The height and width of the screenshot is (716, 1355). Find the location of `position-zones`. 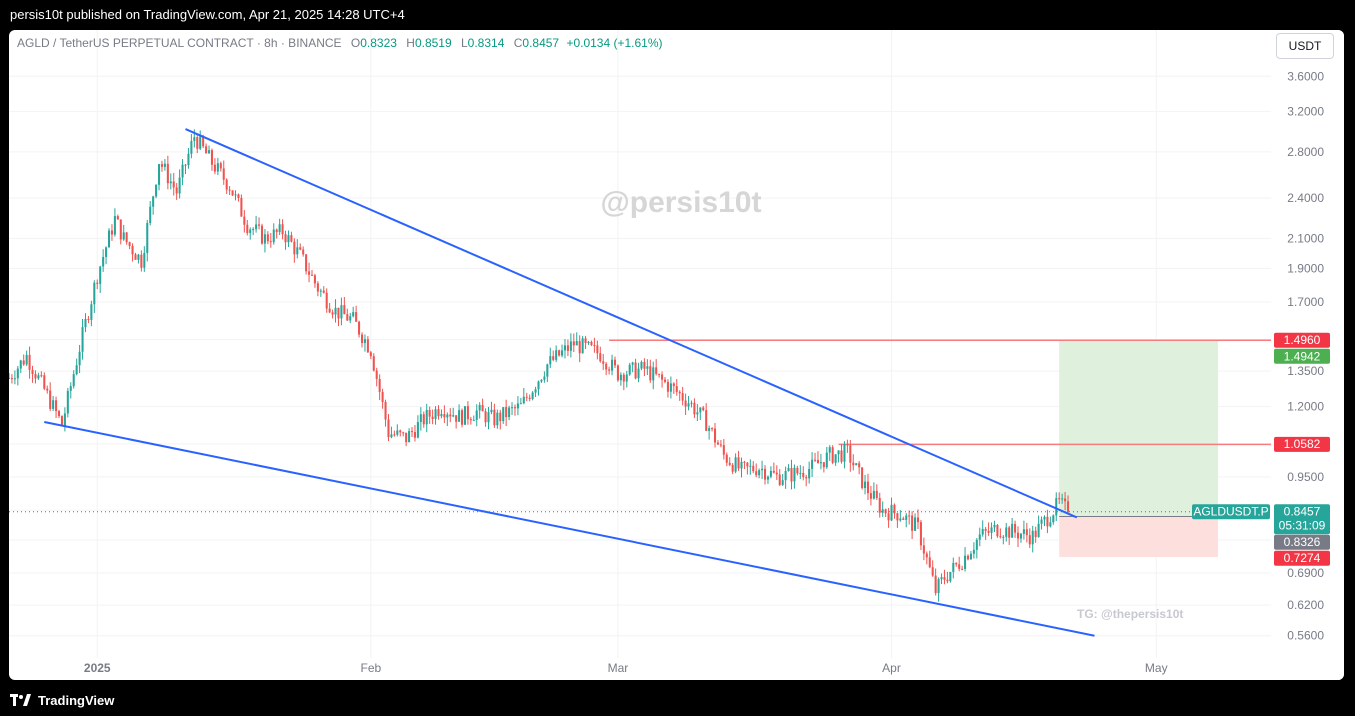

position-zones is located at coordinates (1139, 449).